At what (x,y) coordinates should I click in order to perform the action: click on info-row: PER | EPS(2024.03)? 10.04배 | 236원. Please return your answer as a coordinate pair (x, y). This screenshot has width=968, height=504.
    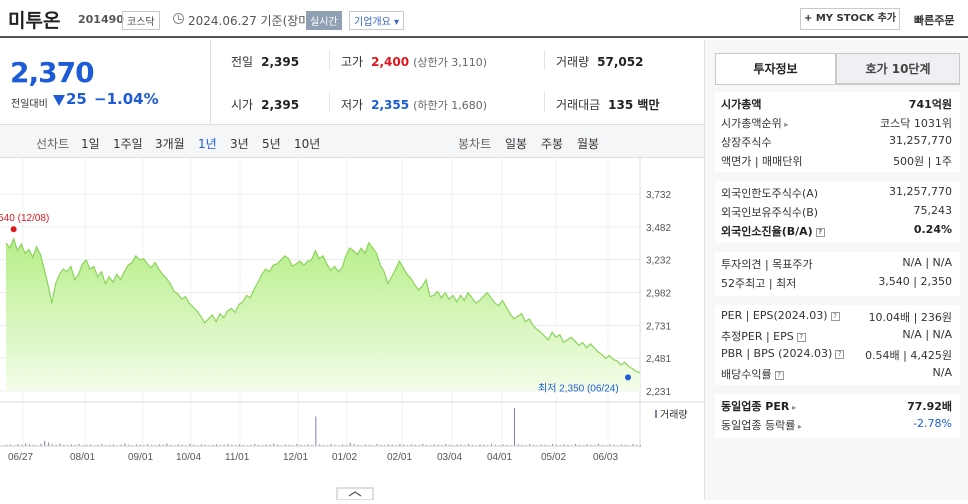
    Looking at the image, I should click on (836, 318).